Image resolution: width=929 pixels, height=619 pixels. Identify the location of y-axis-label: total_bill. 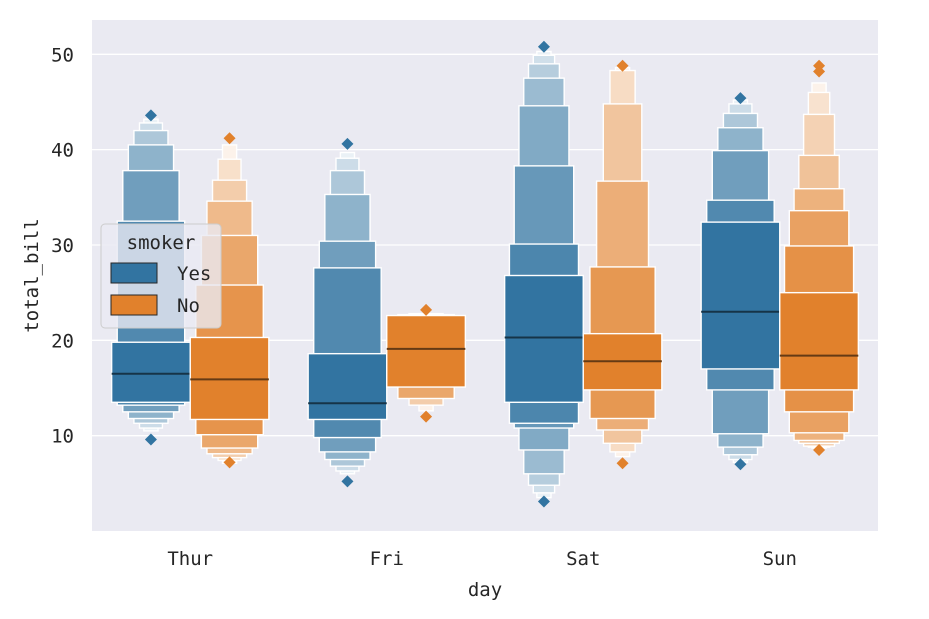
(32, 275).